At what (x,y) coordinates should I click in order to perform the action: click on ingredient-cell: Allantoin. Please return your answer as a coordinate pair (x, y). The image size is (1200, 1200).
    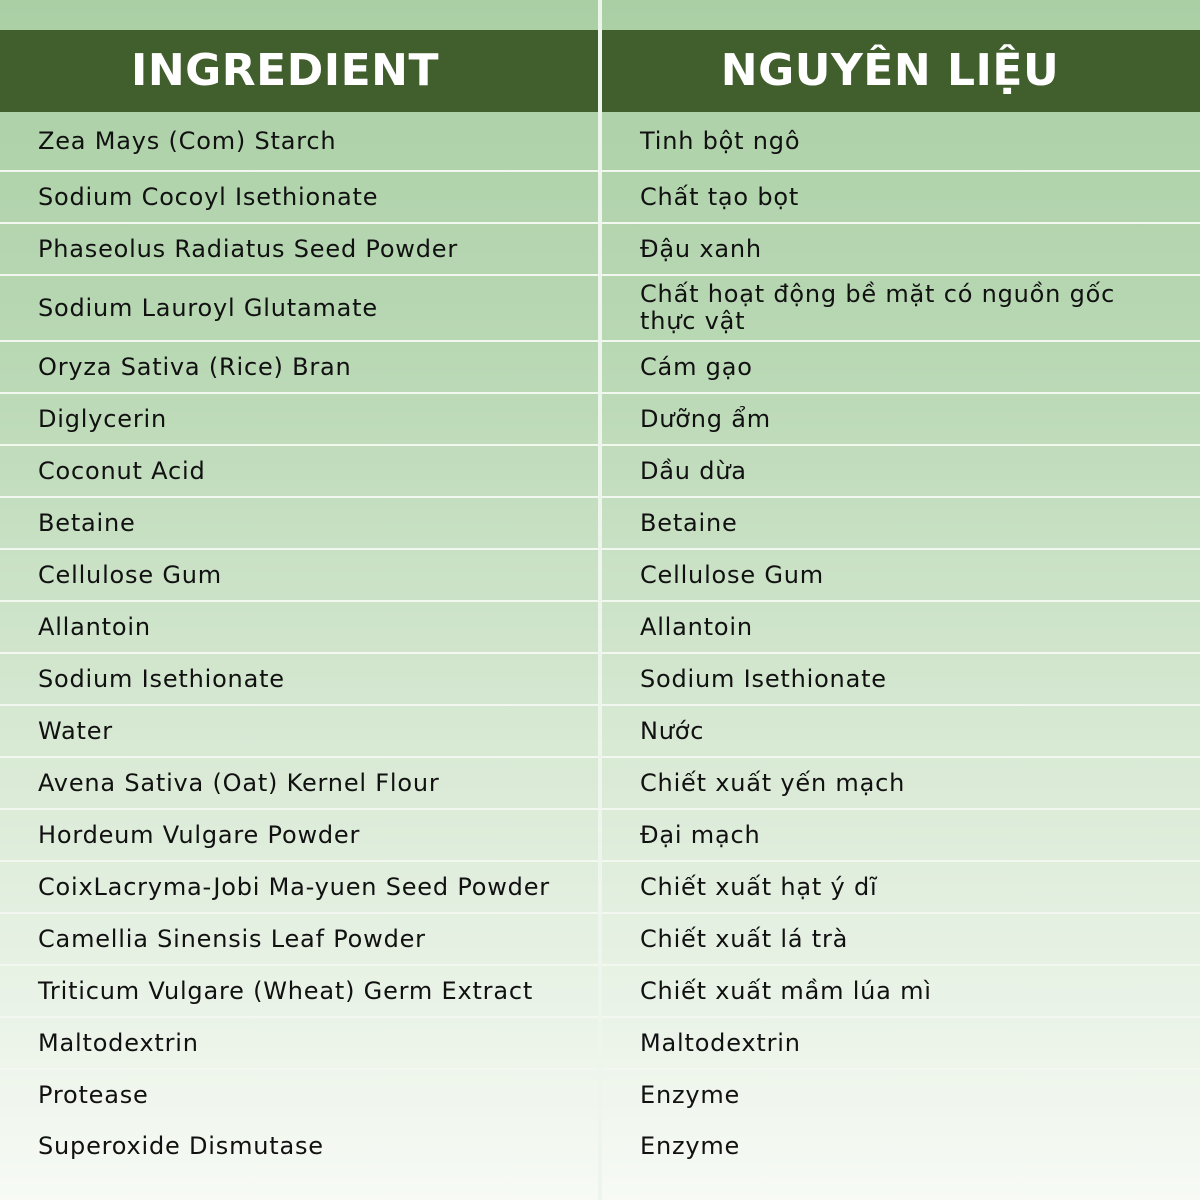
    Looking at the image, I should click on (94, 626).